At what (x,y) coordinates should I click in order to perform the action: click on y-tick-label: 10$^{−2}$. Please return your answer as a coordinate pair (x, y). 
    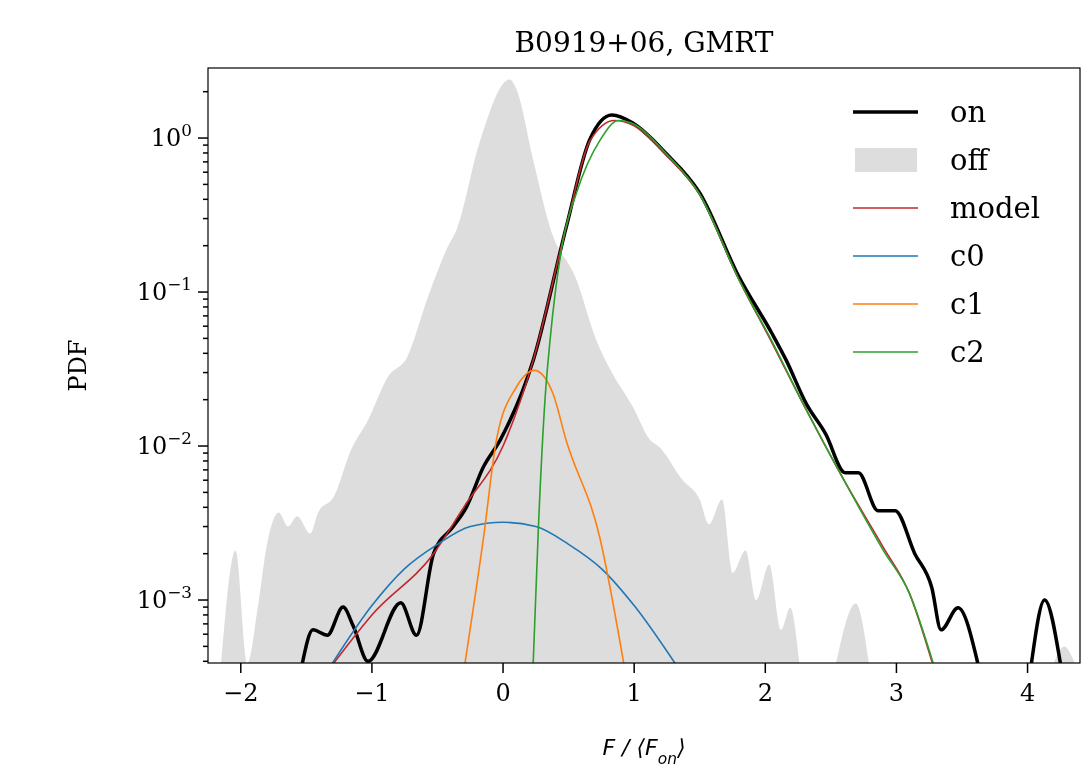
    Looking at the image, I should click on (164, 444).